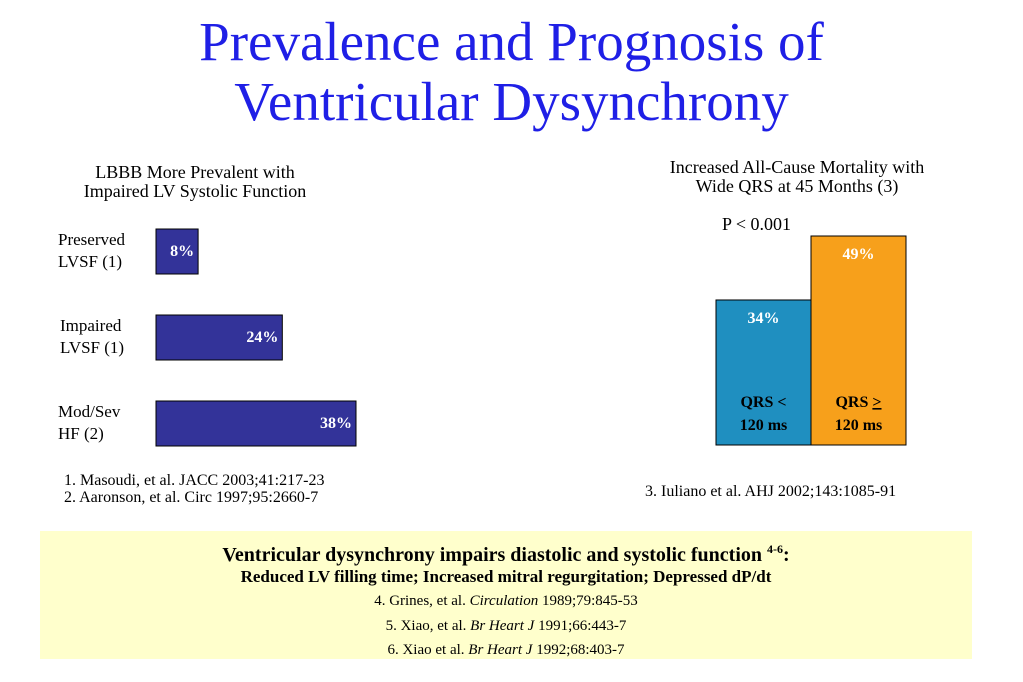 This screenshot has height=682, width=1023. What do you see at coordinates (91, 251) in the screenshot?
I see `left-category-label-1: Preserved LVSF (1)` at bounding box center [91, 251].